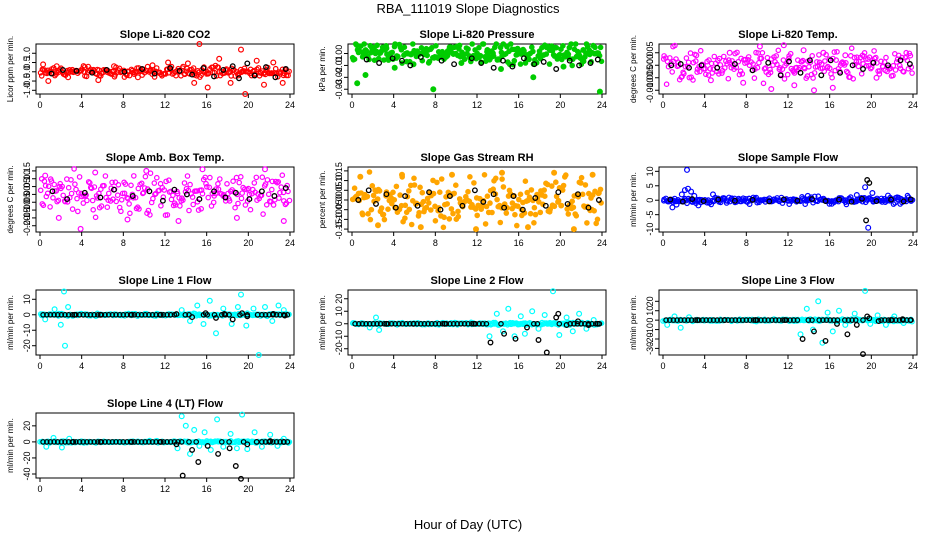 The width and height of the screenshot is (936, 540). I want to click on x-tick-label: 0, so click(39, 489).